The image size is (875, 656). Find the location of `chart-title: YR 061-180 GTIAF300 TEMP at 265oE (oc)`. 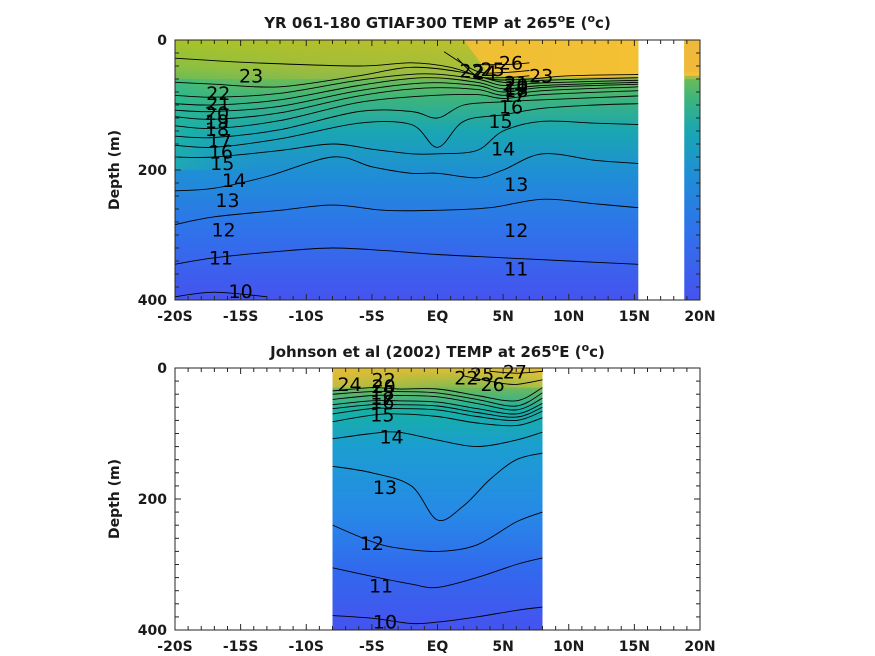

chart-title: YR 061-180 GTIAF300 TEMP at 265oE (oc) is located at coordinates (437, 22).